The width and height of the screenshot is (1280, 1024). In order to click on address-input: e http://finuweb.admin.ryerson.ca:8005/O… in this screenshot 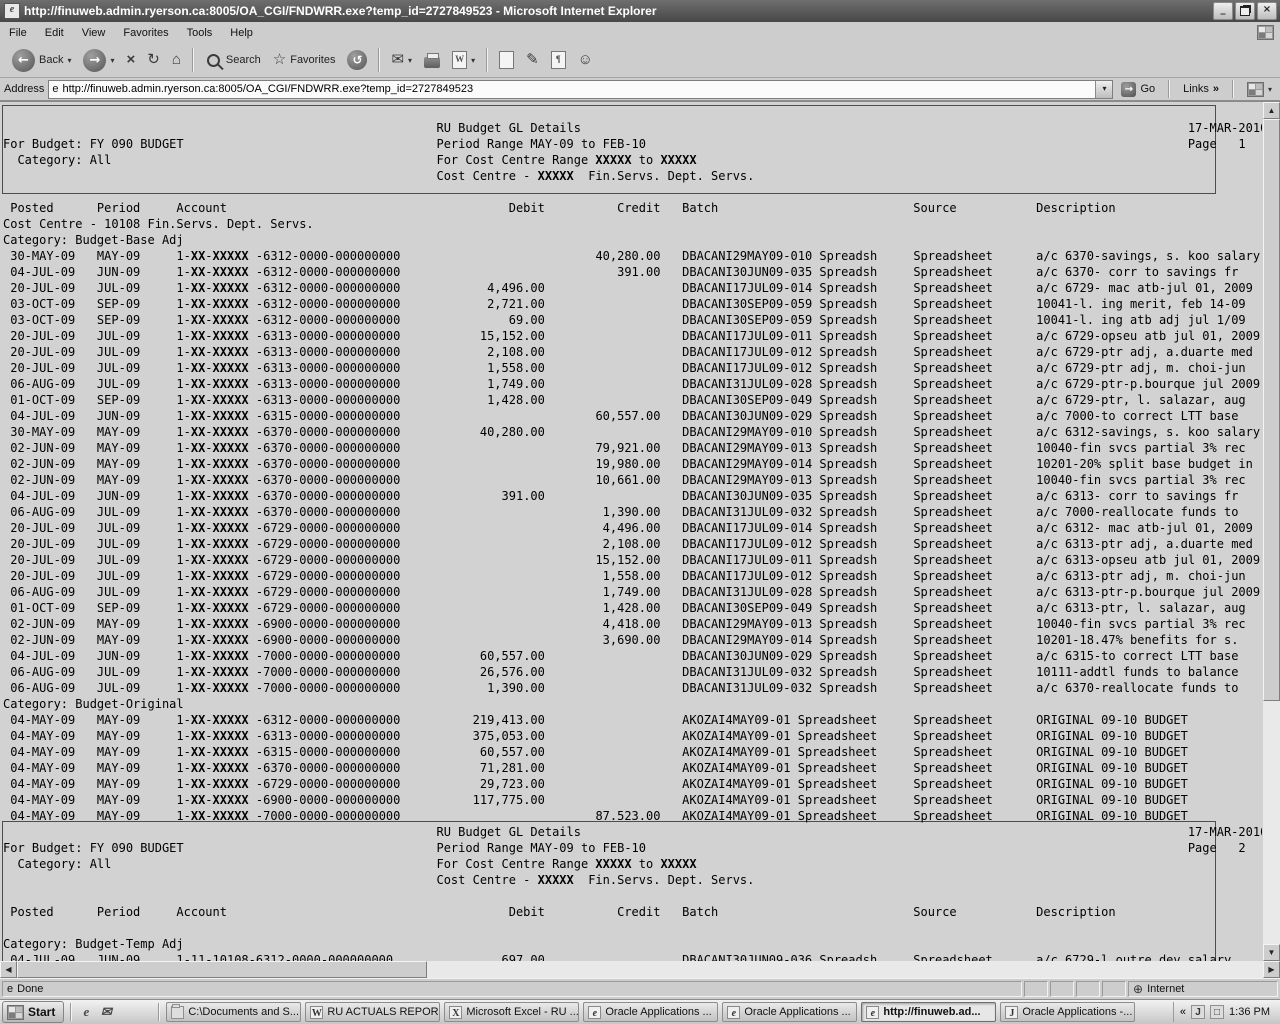, I will do `click(581, 89)`.